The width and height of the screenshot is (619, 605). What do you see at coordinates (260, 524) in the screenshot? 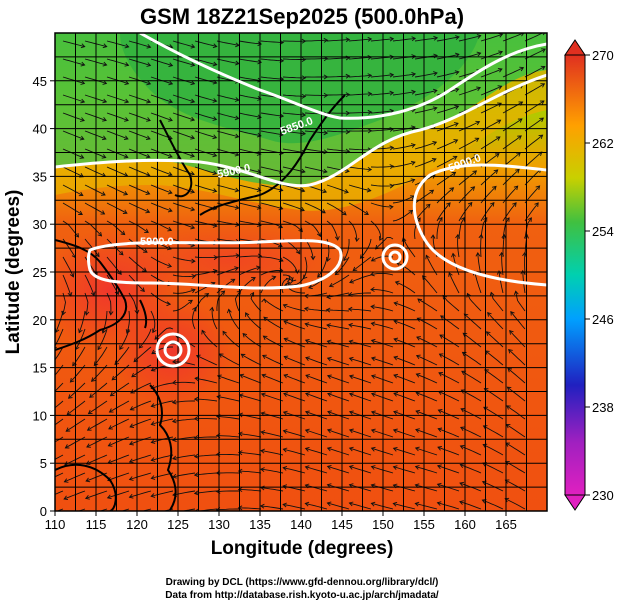
I see `x-tick-label: 135` at bounding box center [260, 524].